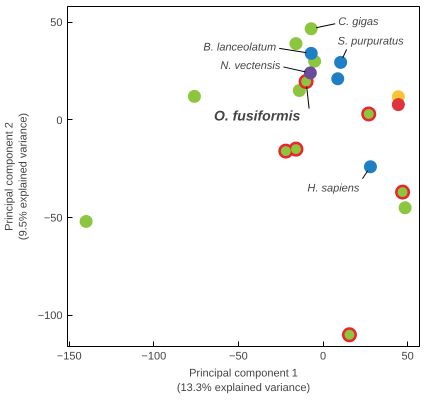 This screenshot has height=412, width=425. I want to click on x-tick-label: −150, so click(69, 356).